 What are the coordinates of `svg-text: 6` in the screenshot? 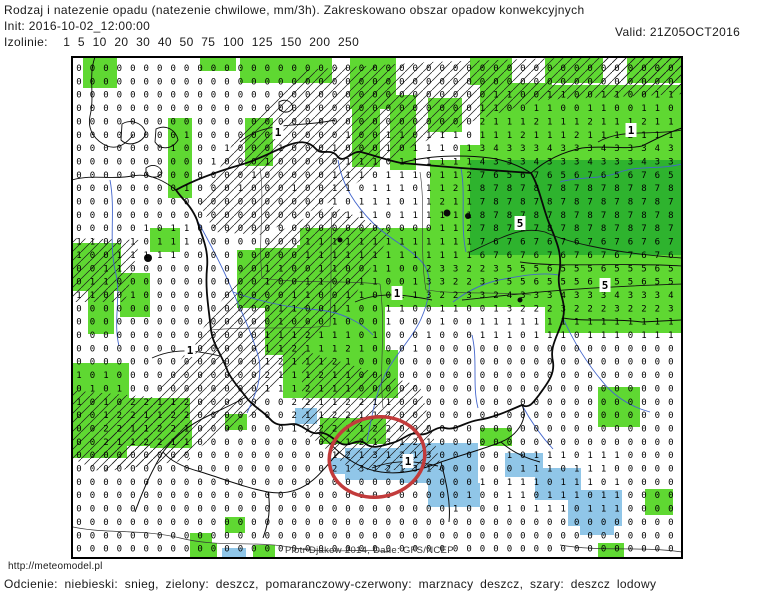 It's located at (589, 283).